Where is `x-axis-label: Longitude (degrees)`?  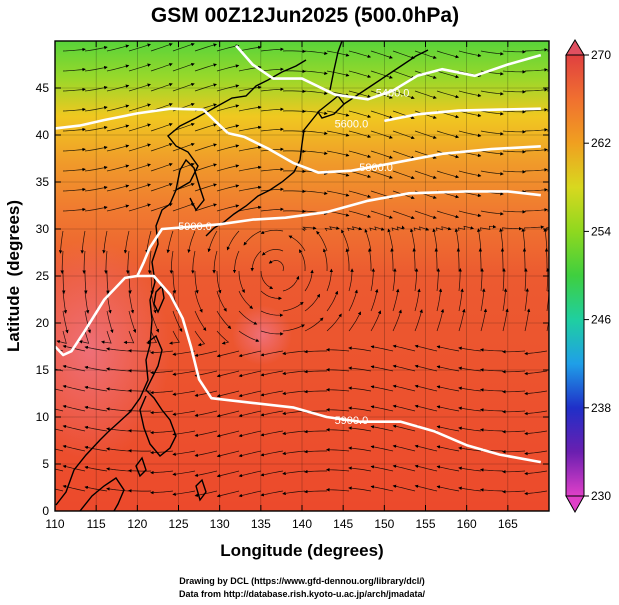
x-axis-label: Longitude (degrees) is located at coordinates (301, 550).